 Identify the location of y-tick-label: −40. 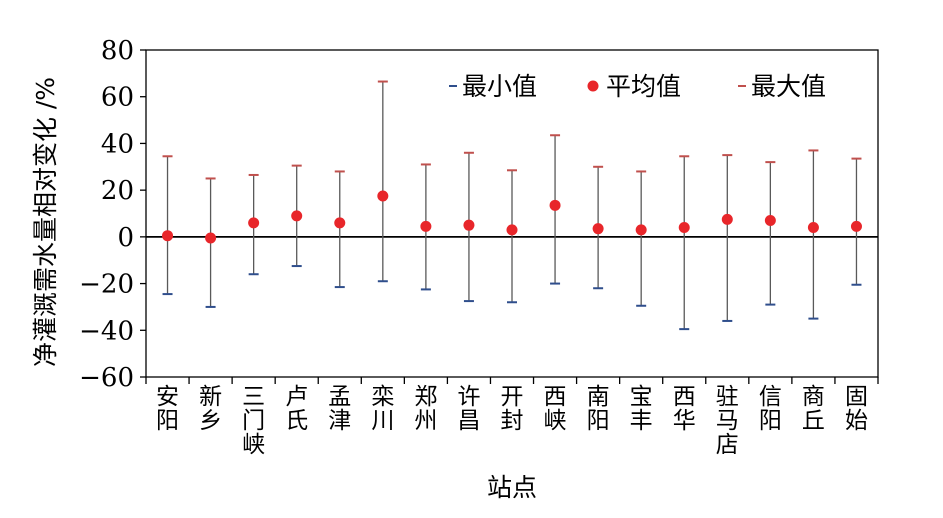
(106, 331).